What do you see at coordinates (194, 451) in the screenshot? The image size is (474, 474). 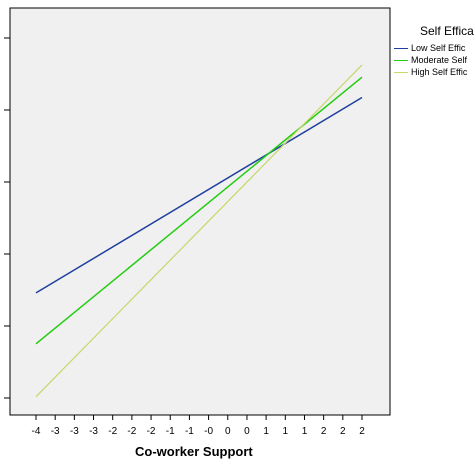 I see `x-axis-label: Co-worker Support` at bounding box center [194, 451].